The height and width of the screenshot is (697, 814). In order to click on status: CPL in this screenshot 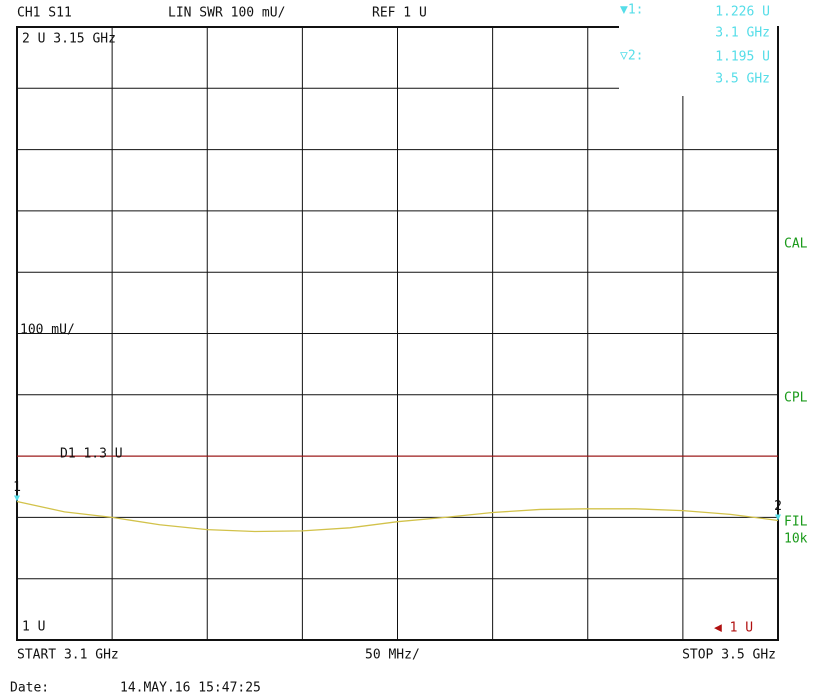, I will do `click(796, 398)`.